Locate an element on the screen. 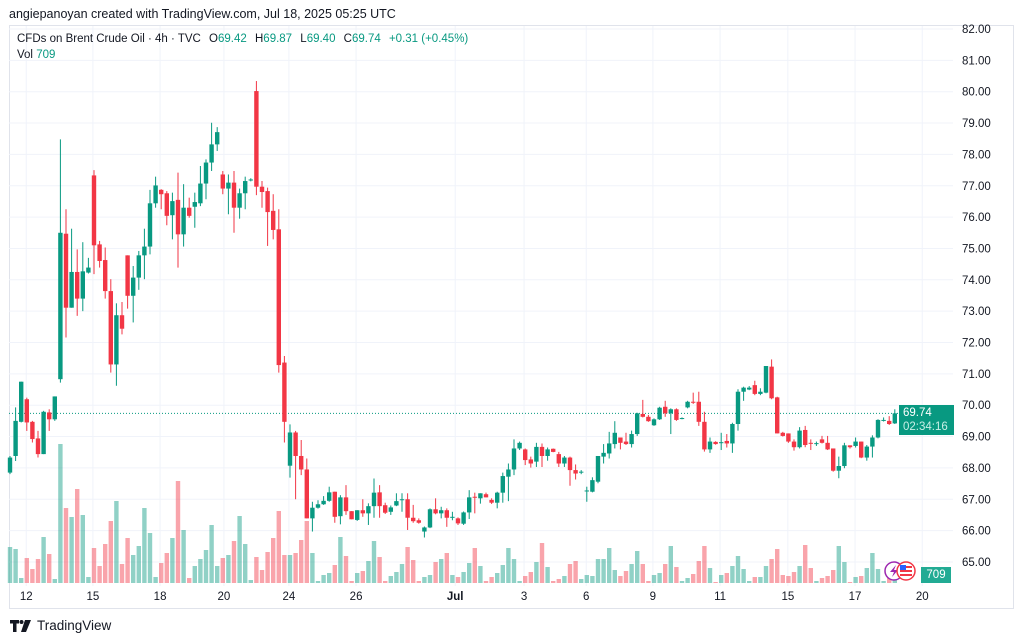 The image size is (1024, 642). time-tick-label: 6 is located at coordinates (586, 597).